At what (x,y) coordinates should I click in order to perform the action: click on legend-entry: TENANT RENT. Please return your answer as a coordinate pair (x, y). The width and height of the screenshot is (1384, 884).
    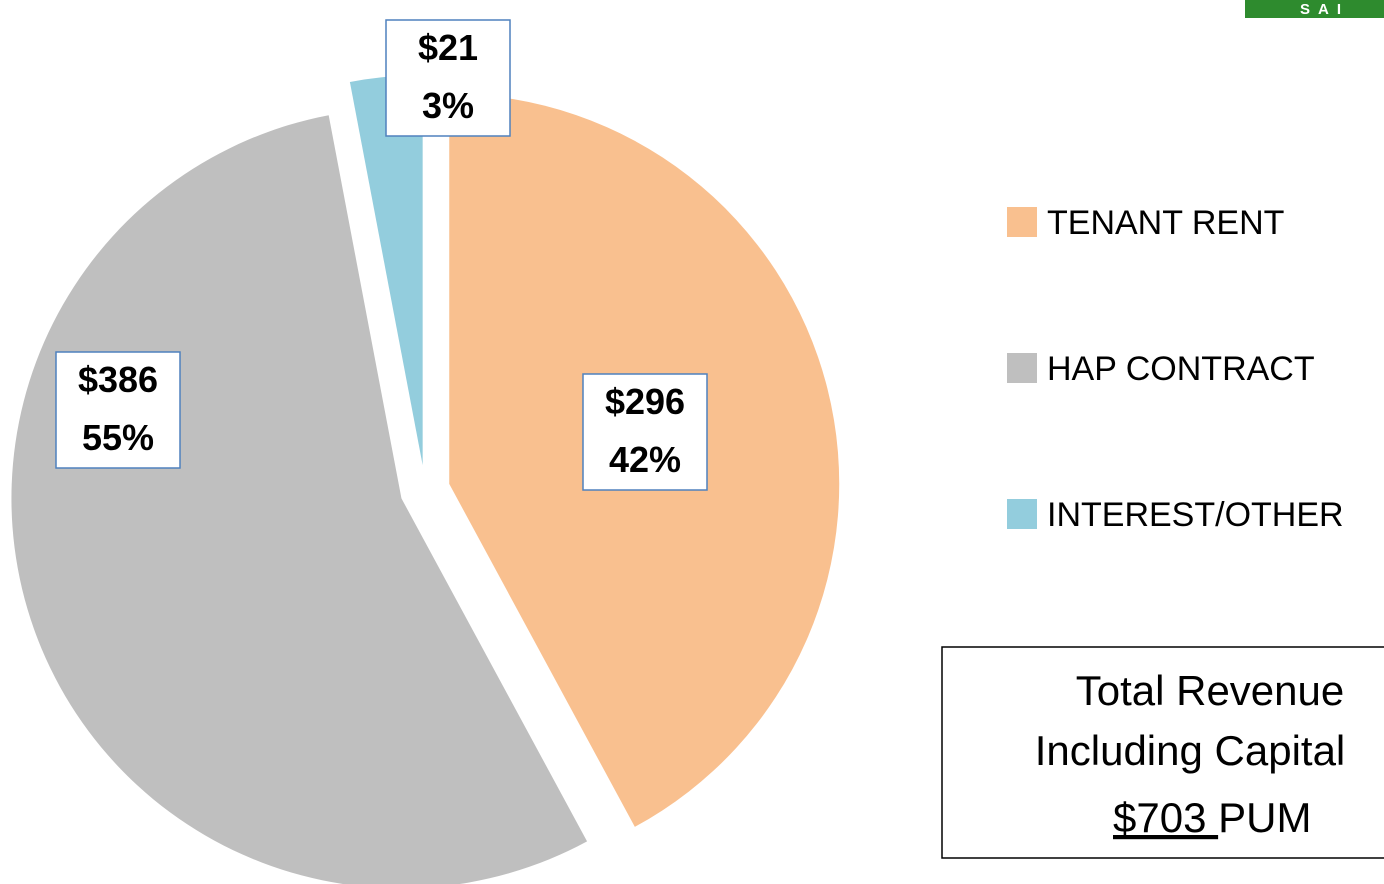
    Looking at the image, I should click on (1145, 223).